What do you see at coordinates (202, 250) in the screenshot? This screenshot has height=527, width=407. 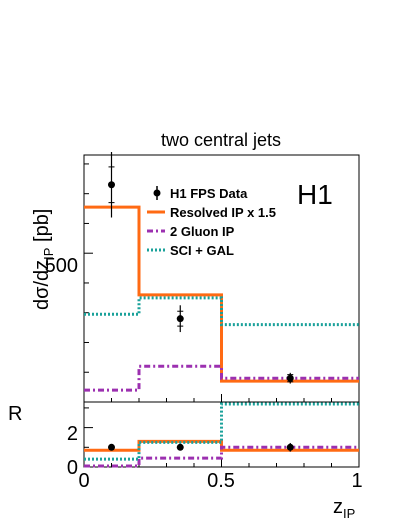 I see `legend-label-sci-gal: SCI + GAL` at bounding box center [202, 250].